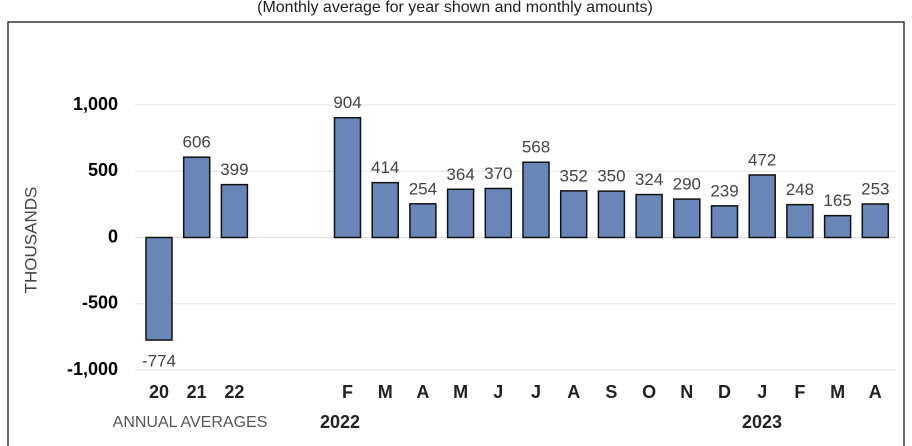 The height and width of the screenshot is (446, 912). I want to click on data-label: 904, so click(347, 102).